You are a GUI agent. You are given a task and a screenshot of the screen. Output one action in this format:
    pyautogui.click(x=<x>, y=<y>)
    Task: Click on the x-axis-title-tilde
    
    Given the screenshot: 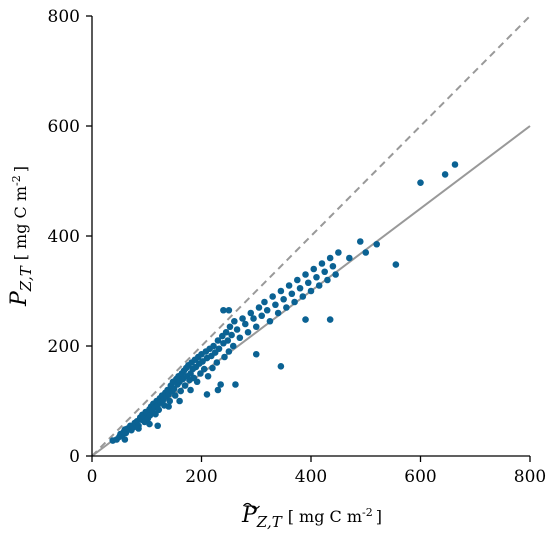 What is the action you would take?
    pyautogui.click(x=251, y=506)
    